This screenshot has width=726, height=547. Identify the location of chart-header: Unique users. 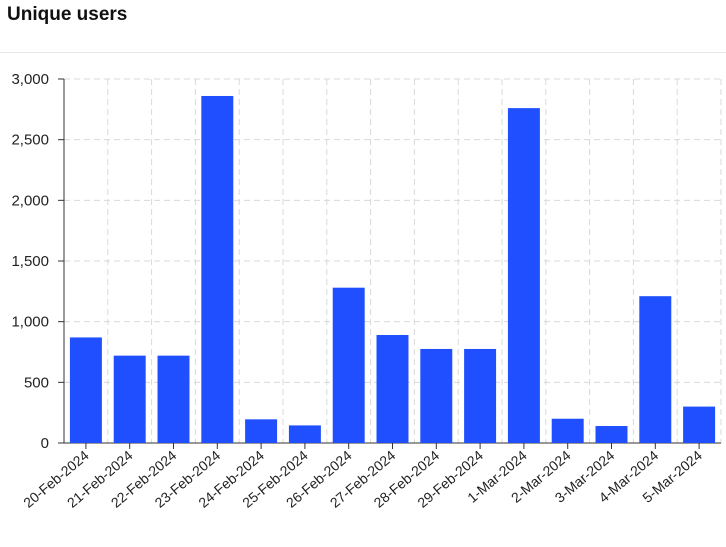
(363, 26).